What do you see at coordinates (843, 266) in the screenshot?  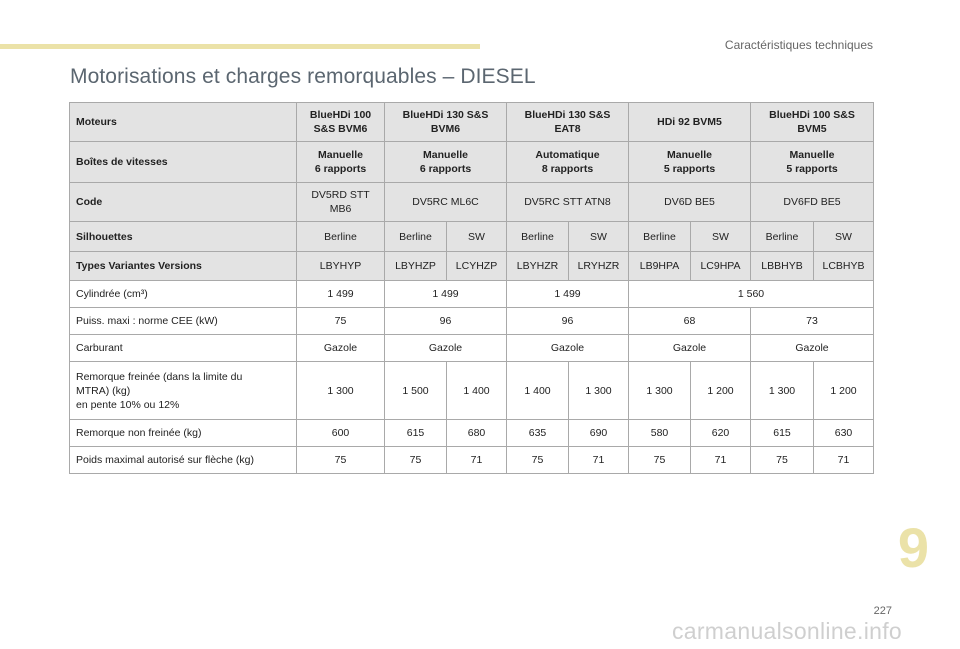 I see `version-cell: LCBHYB` at bounding box center [843, 266].